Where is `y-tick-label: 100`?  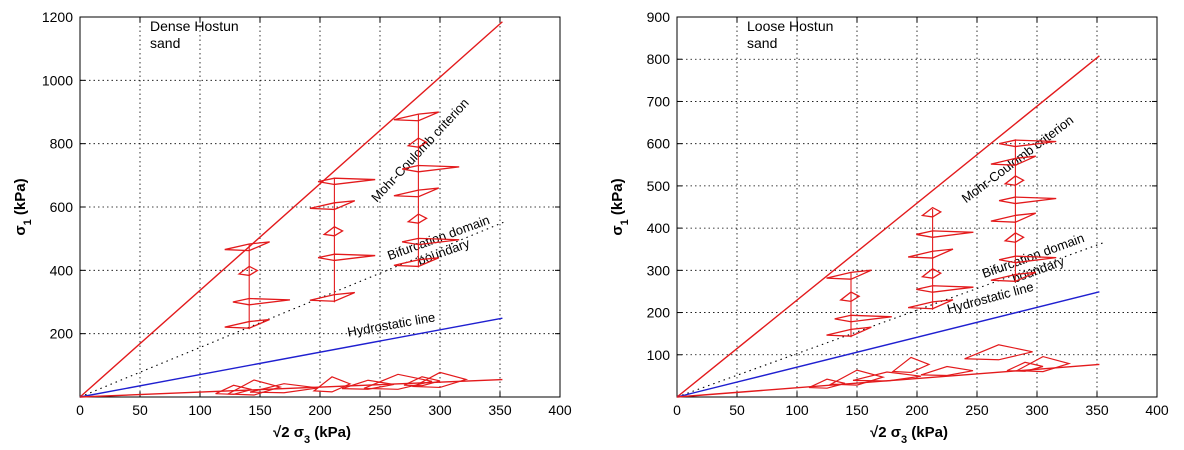 y-tick-label: 100 is located at coordinates (659, 355).